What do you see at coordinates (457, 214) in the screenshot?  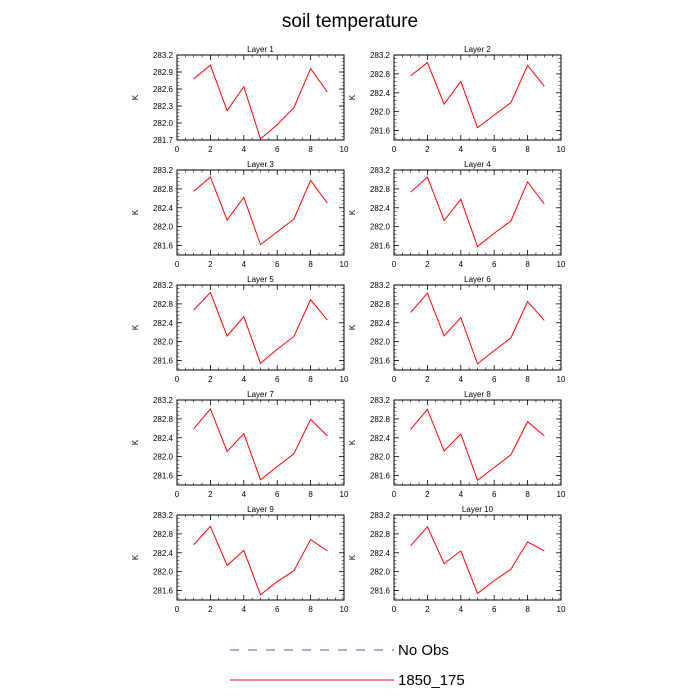 I see `panel-layer-4: Layer 4 K 0 2 4 6 8 10 281.6 282.0 282.4 282.8 283.2` at bounding box center [457, 214].